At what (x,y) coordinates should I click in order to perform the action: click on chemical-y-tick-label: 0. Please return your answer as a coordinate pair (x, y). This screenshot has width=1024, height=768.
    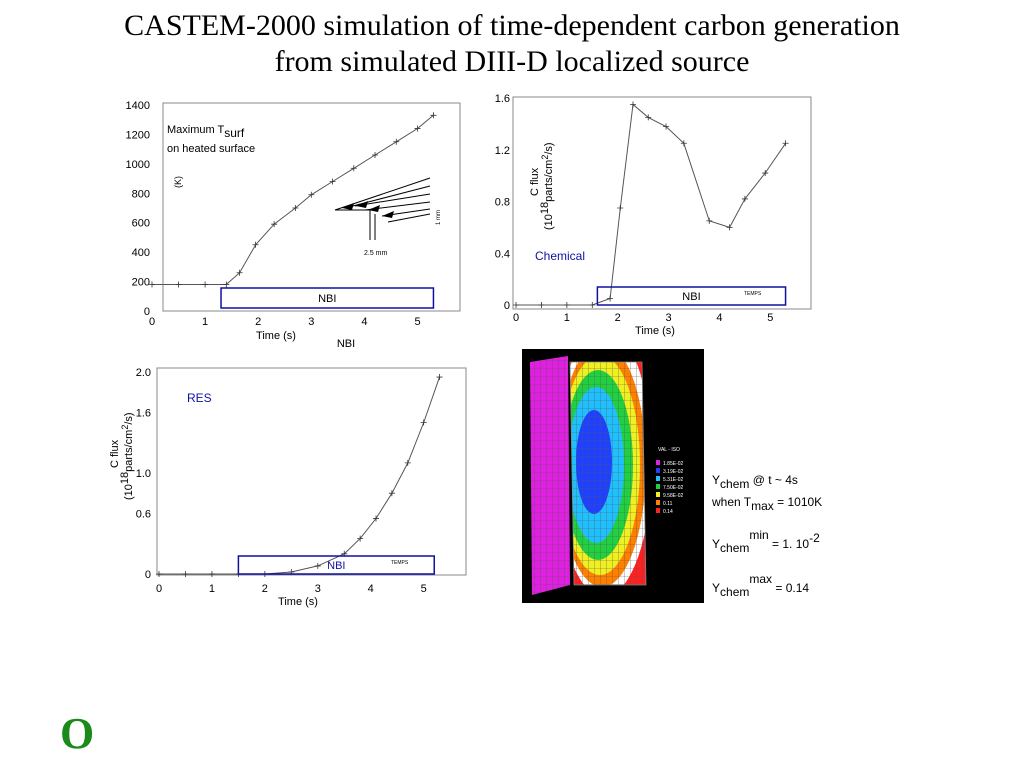
    Looking at the image, I should click on (507, 306).